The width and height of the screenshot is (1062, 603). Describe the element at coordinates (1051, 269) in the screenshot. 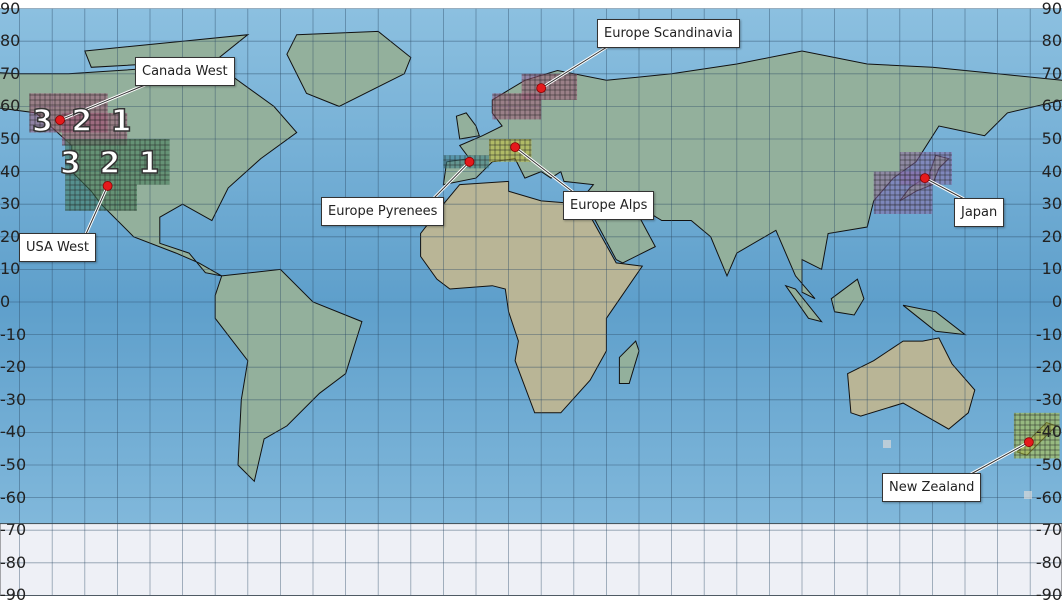

I see `lat-tick-right: 10` at that location.